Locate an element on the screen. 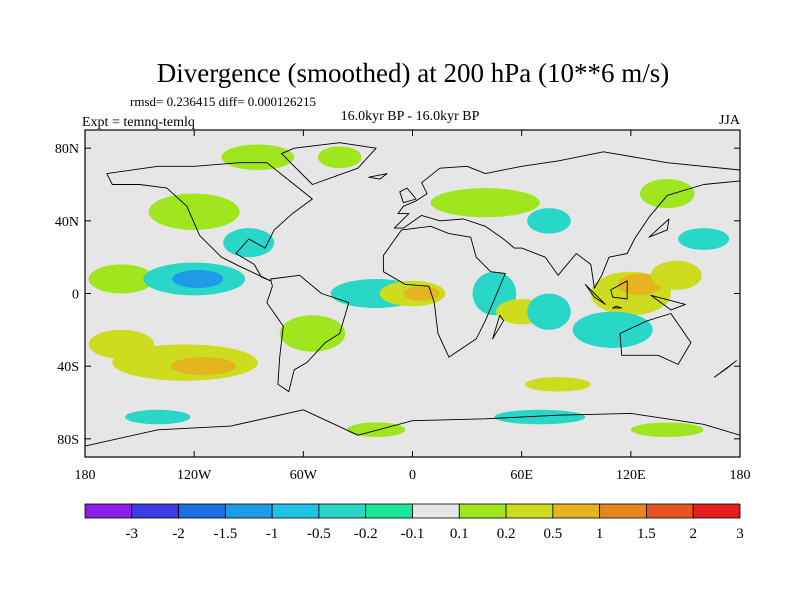  colorbar-label: 0.1 is located at coordinates (459, 534).